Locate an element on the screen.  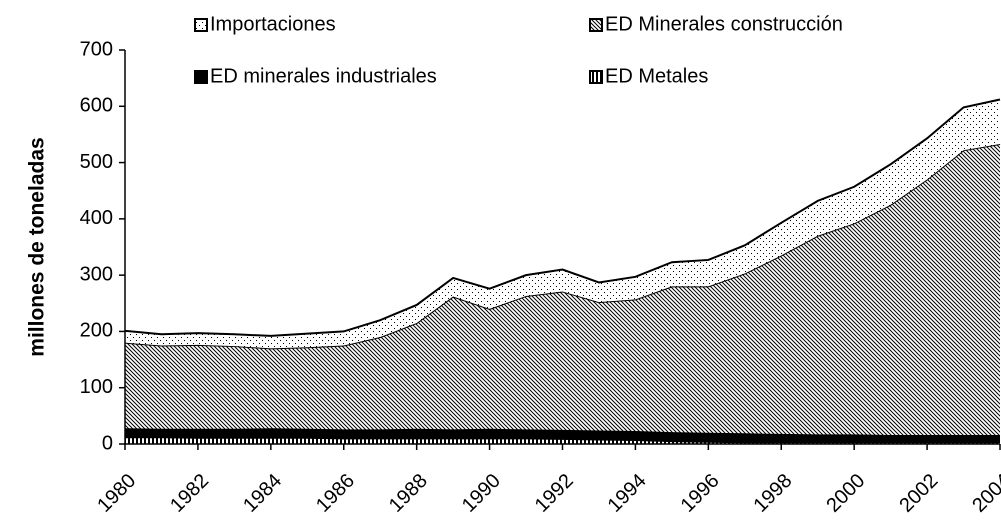
x-tick-label: 2002 is located at coordinates (918, 493).